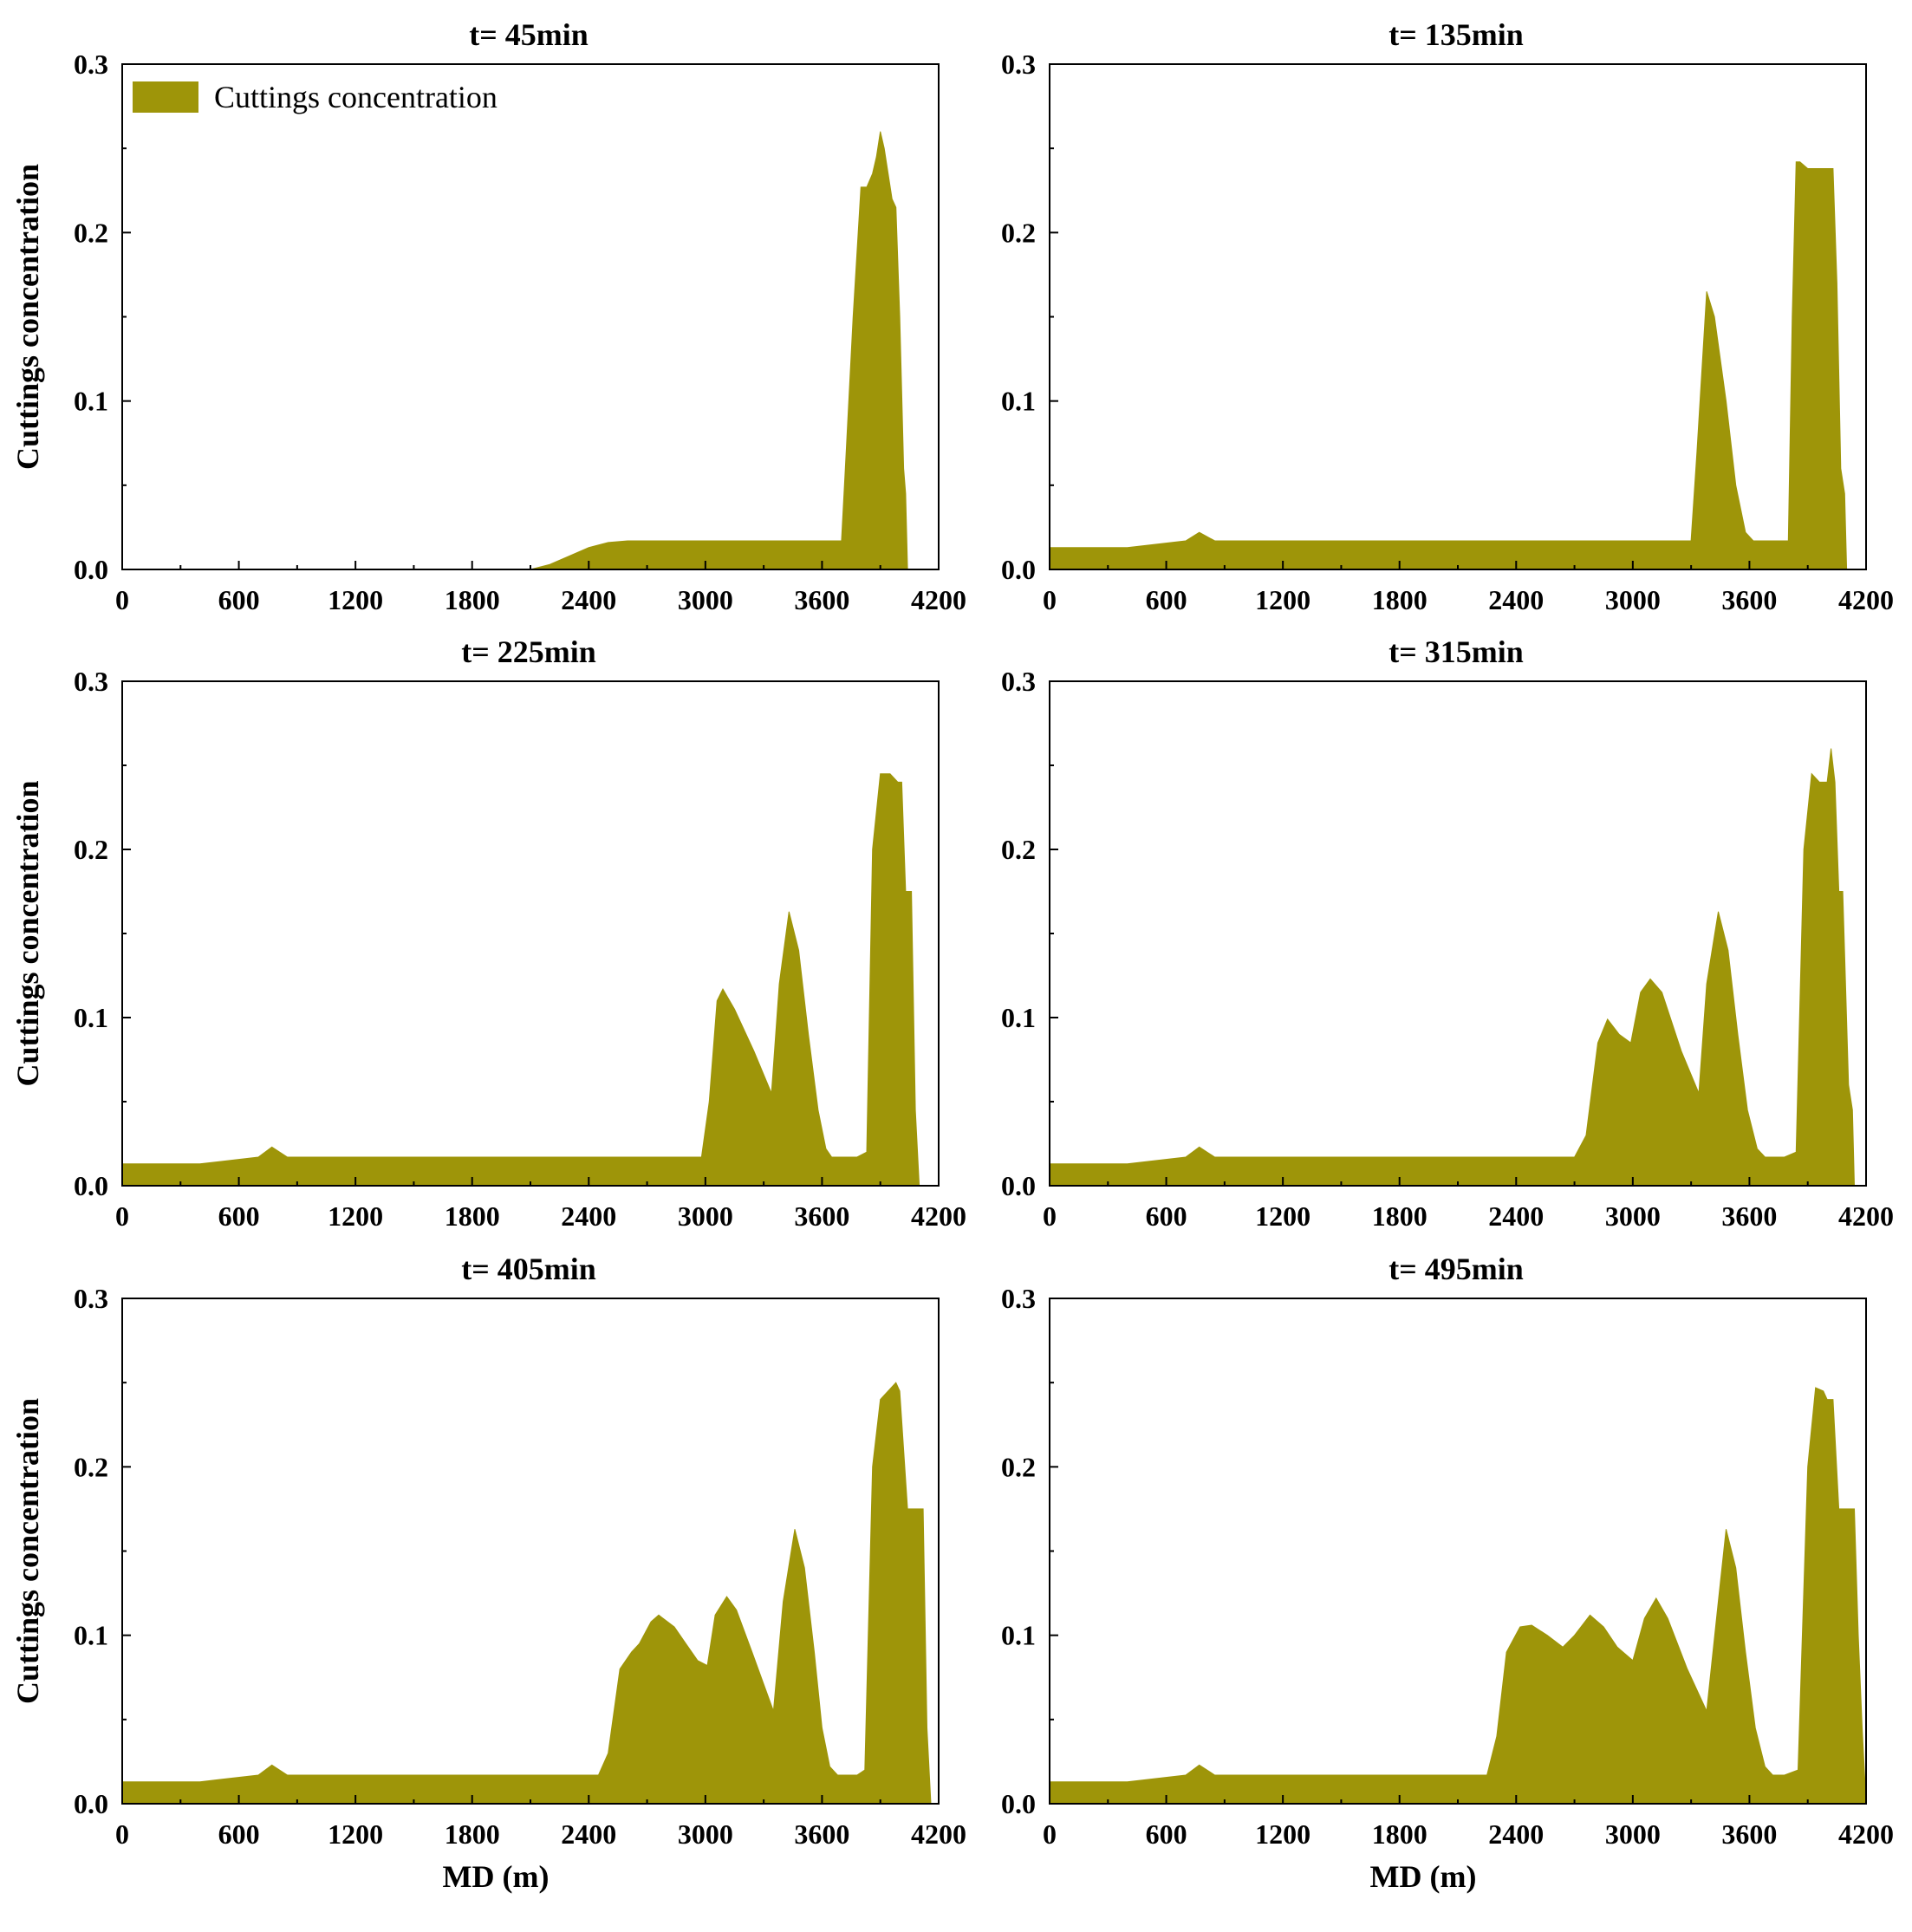 Image resolution: width=1912 pixels, height=1932 pixels. What do you see at coordinates (528, 1269) in the screenshot?
I see `chart-title: t= 405min` at bounding box center [528, 1269].